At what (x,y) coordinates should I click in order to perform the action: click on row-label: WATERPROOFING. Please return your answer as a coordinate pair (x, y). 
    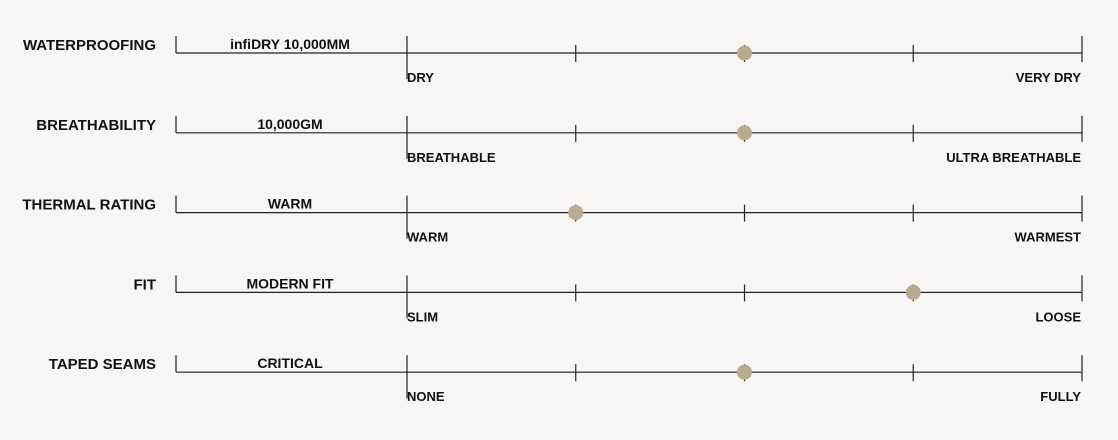
    Looking at the image, I should click on (89, 45).